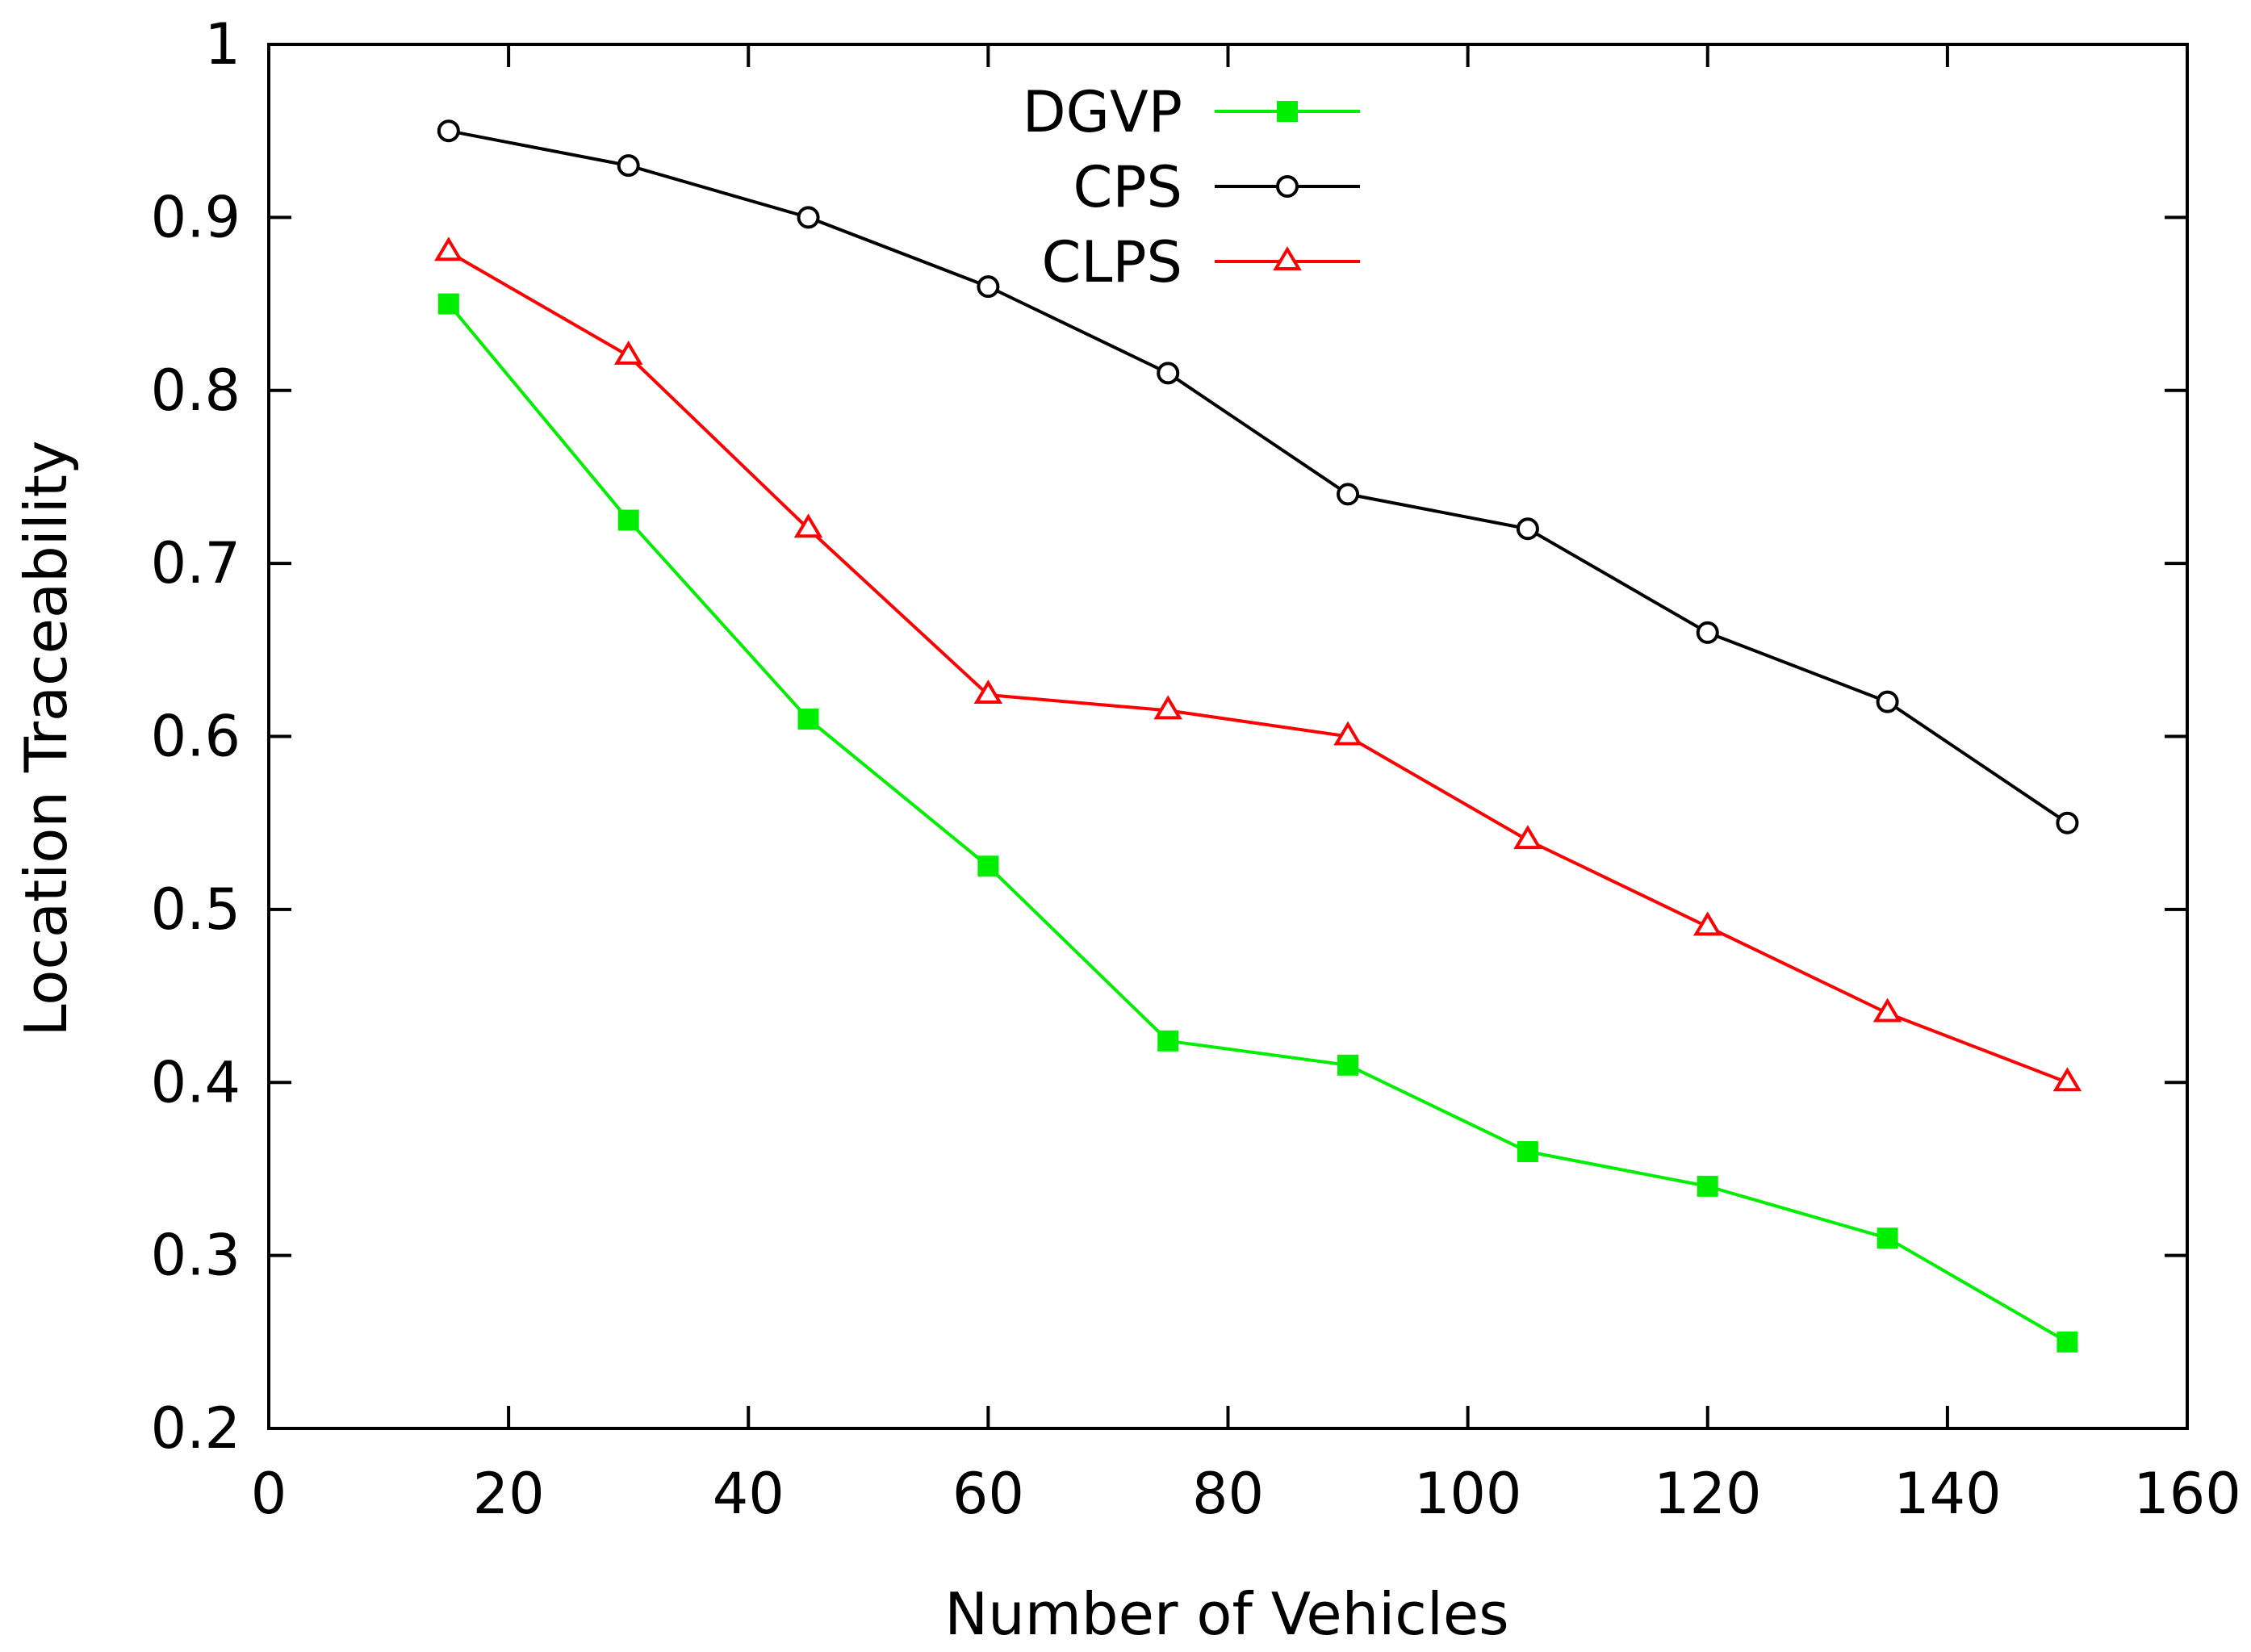  What do you see at coordinates (269, 1494) in the screenshot?
I see `x-tick-label: 0` at bounding box center [269, 1494].